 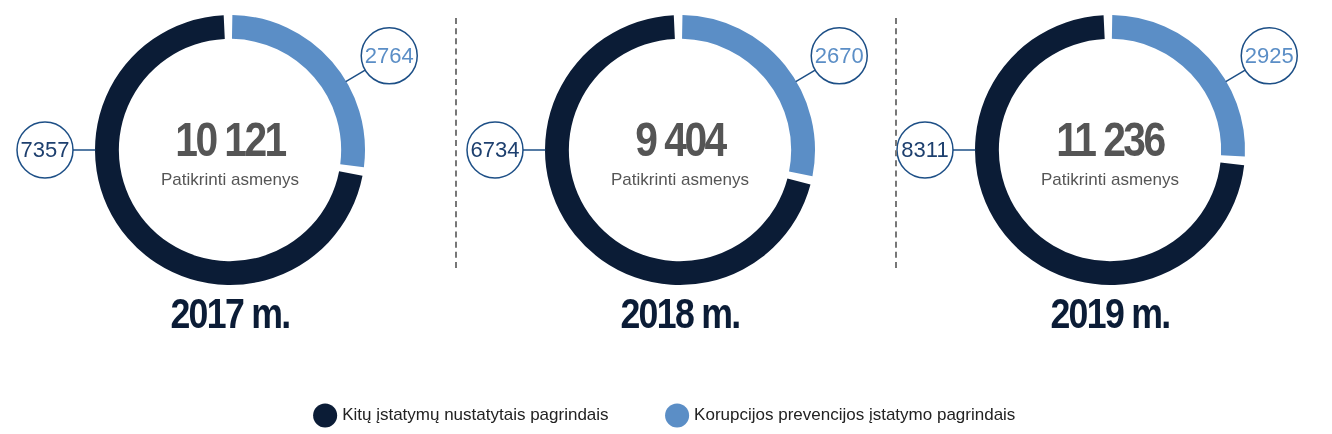 I want to click on data-label: 8311, so click(x=925, y=150).